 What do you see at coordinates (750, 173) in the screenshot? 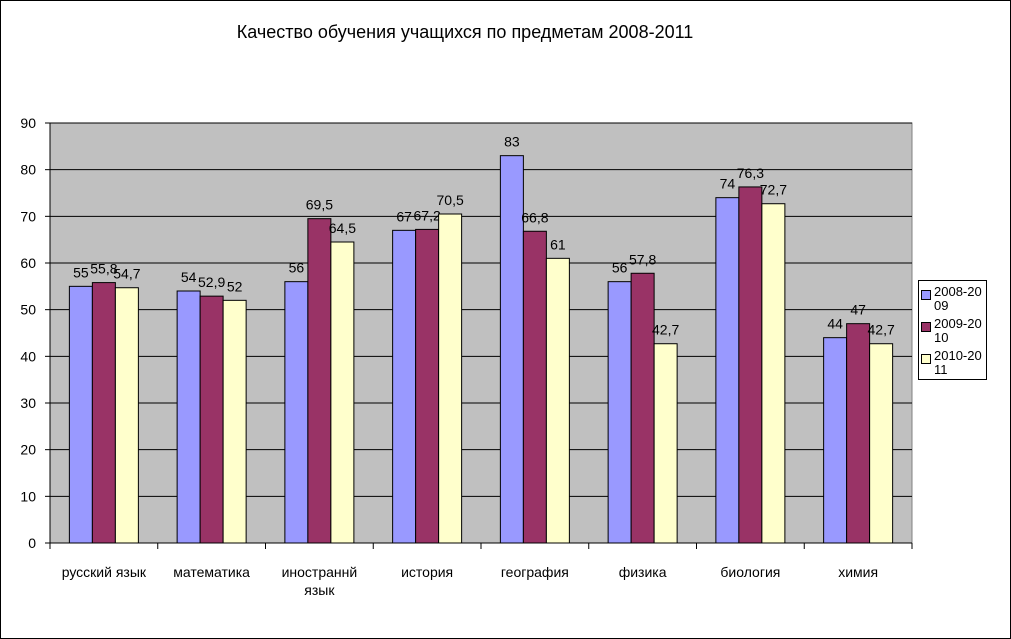
I see `data-label-series-2-6: 76,3` at bounding box center [750, 173].